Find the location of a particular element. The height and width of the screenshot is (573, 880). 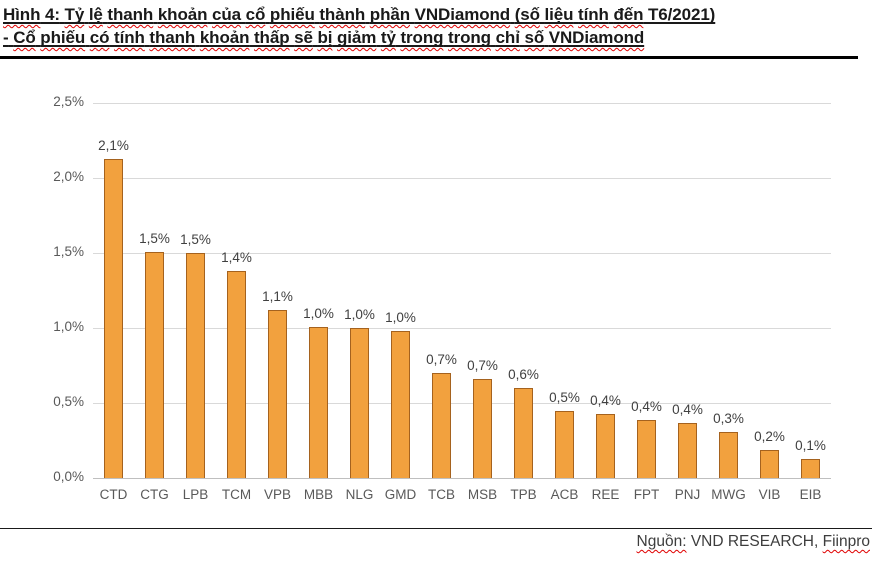

bar-MWG is located at coordinates (728, 454).